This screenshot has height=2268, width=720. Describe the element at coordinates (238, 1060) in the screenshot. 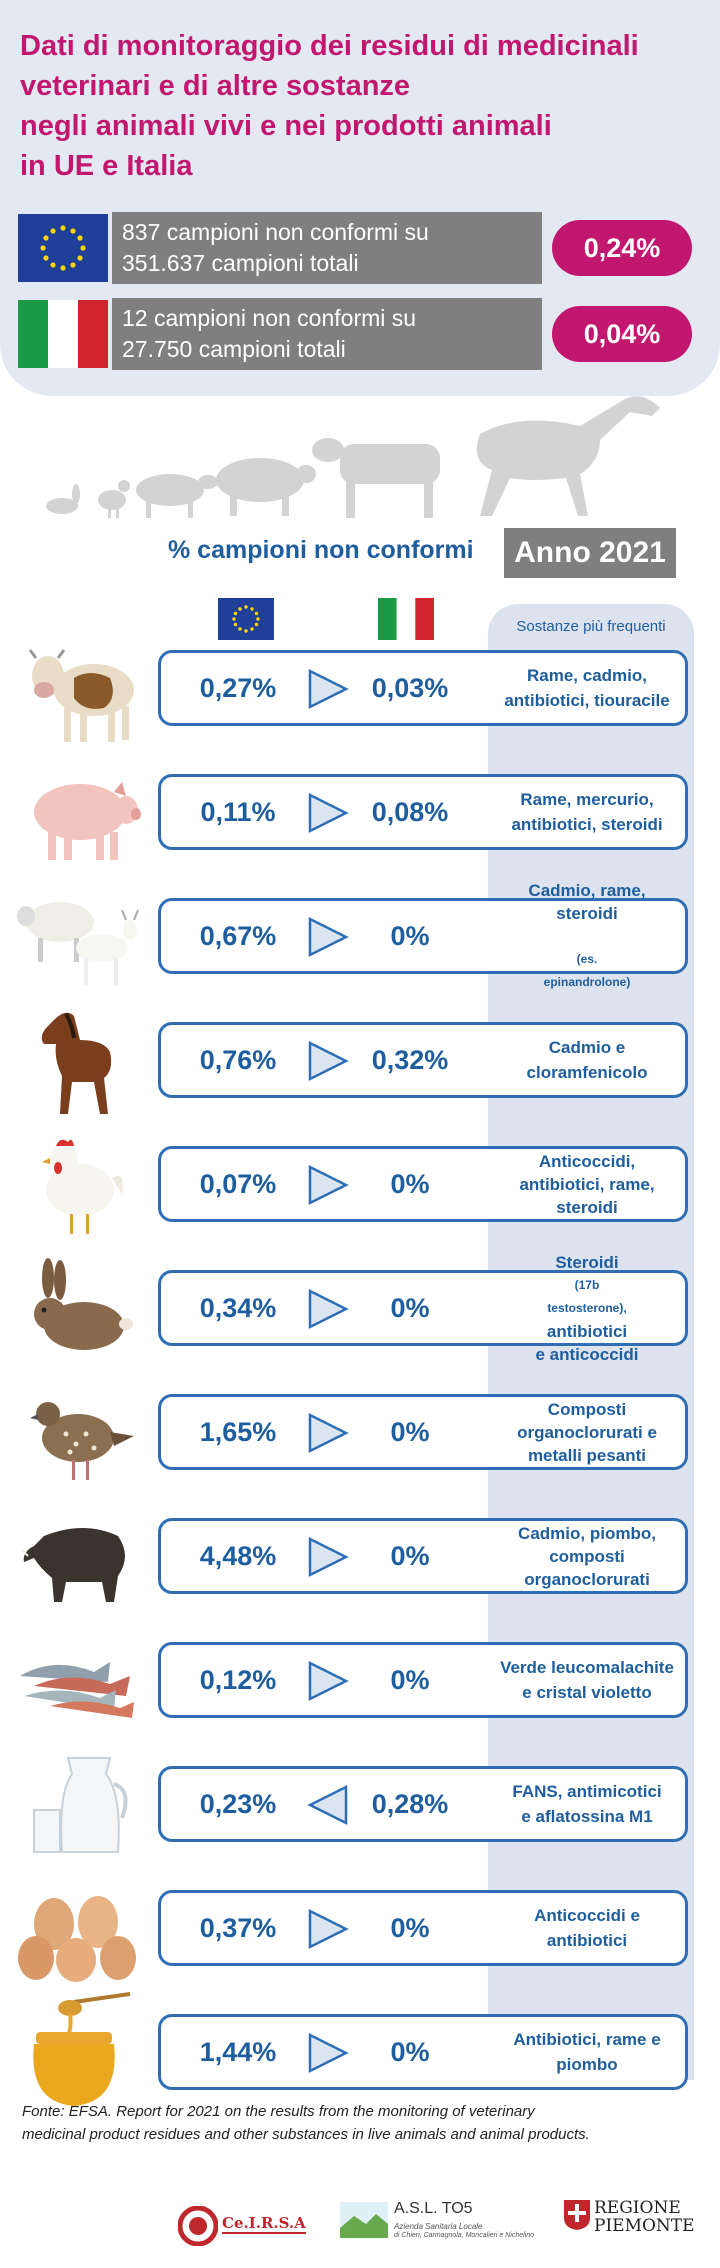

I see `eu-percent: 0,76%` at that location.